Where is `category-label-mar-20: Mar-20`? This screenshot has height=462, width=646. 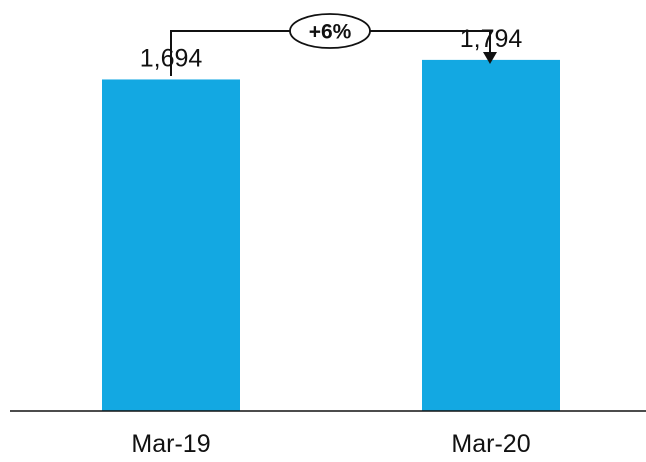 category-label-mar-20: Mar-20 is located at coordinates (490, 444).